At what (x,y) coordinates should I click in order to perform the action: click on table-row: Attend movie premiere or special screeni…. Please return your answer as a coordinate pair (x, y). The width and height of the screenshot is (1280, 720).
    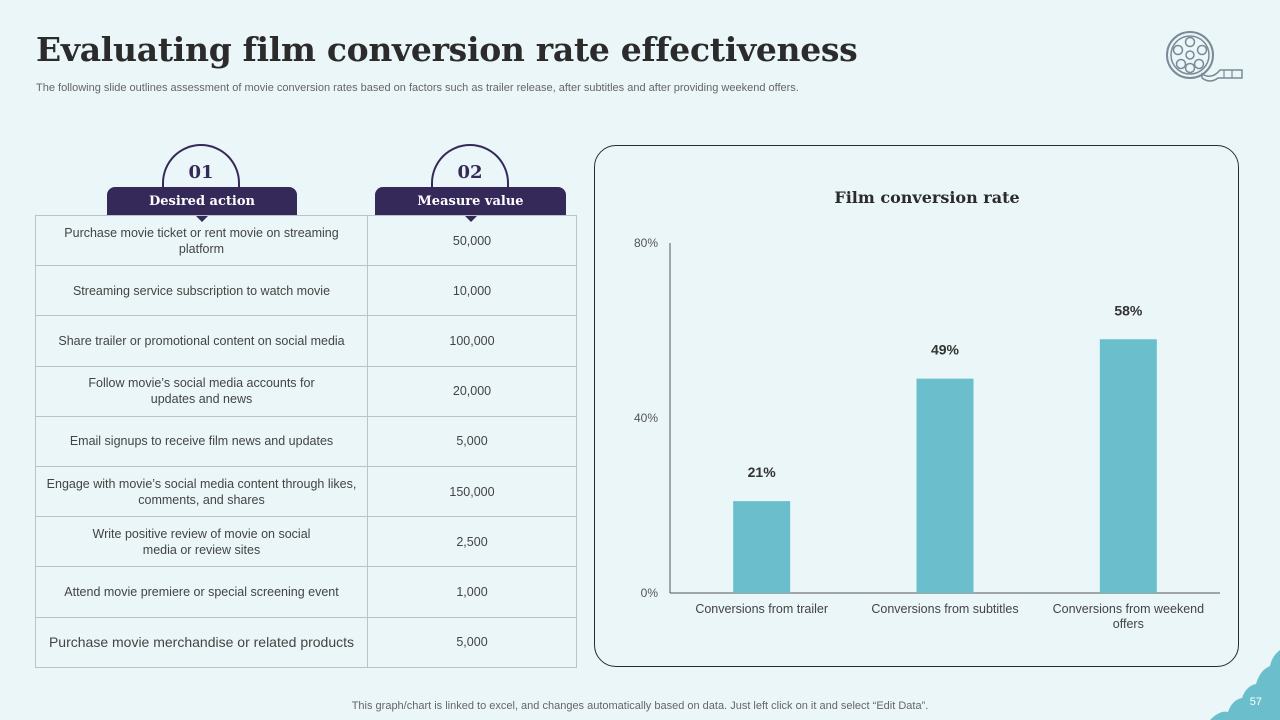
    Looking at the image, I should click on (306, 592).